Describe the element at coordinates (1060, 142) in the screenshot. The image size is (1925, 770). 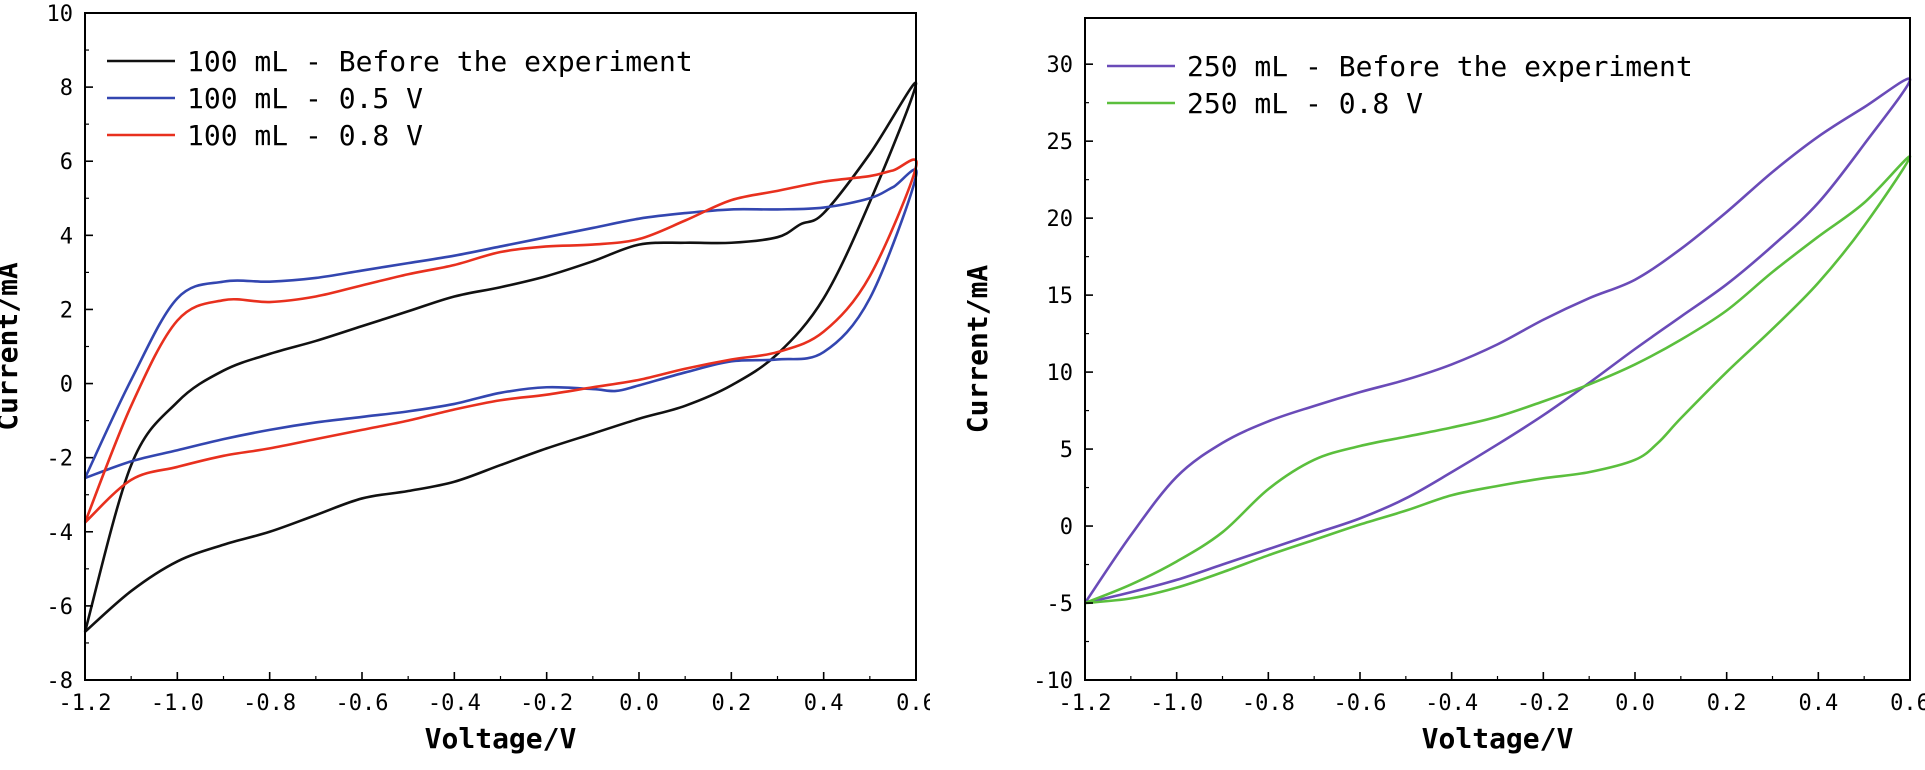
I see `y-tick-label: 25` at that location.